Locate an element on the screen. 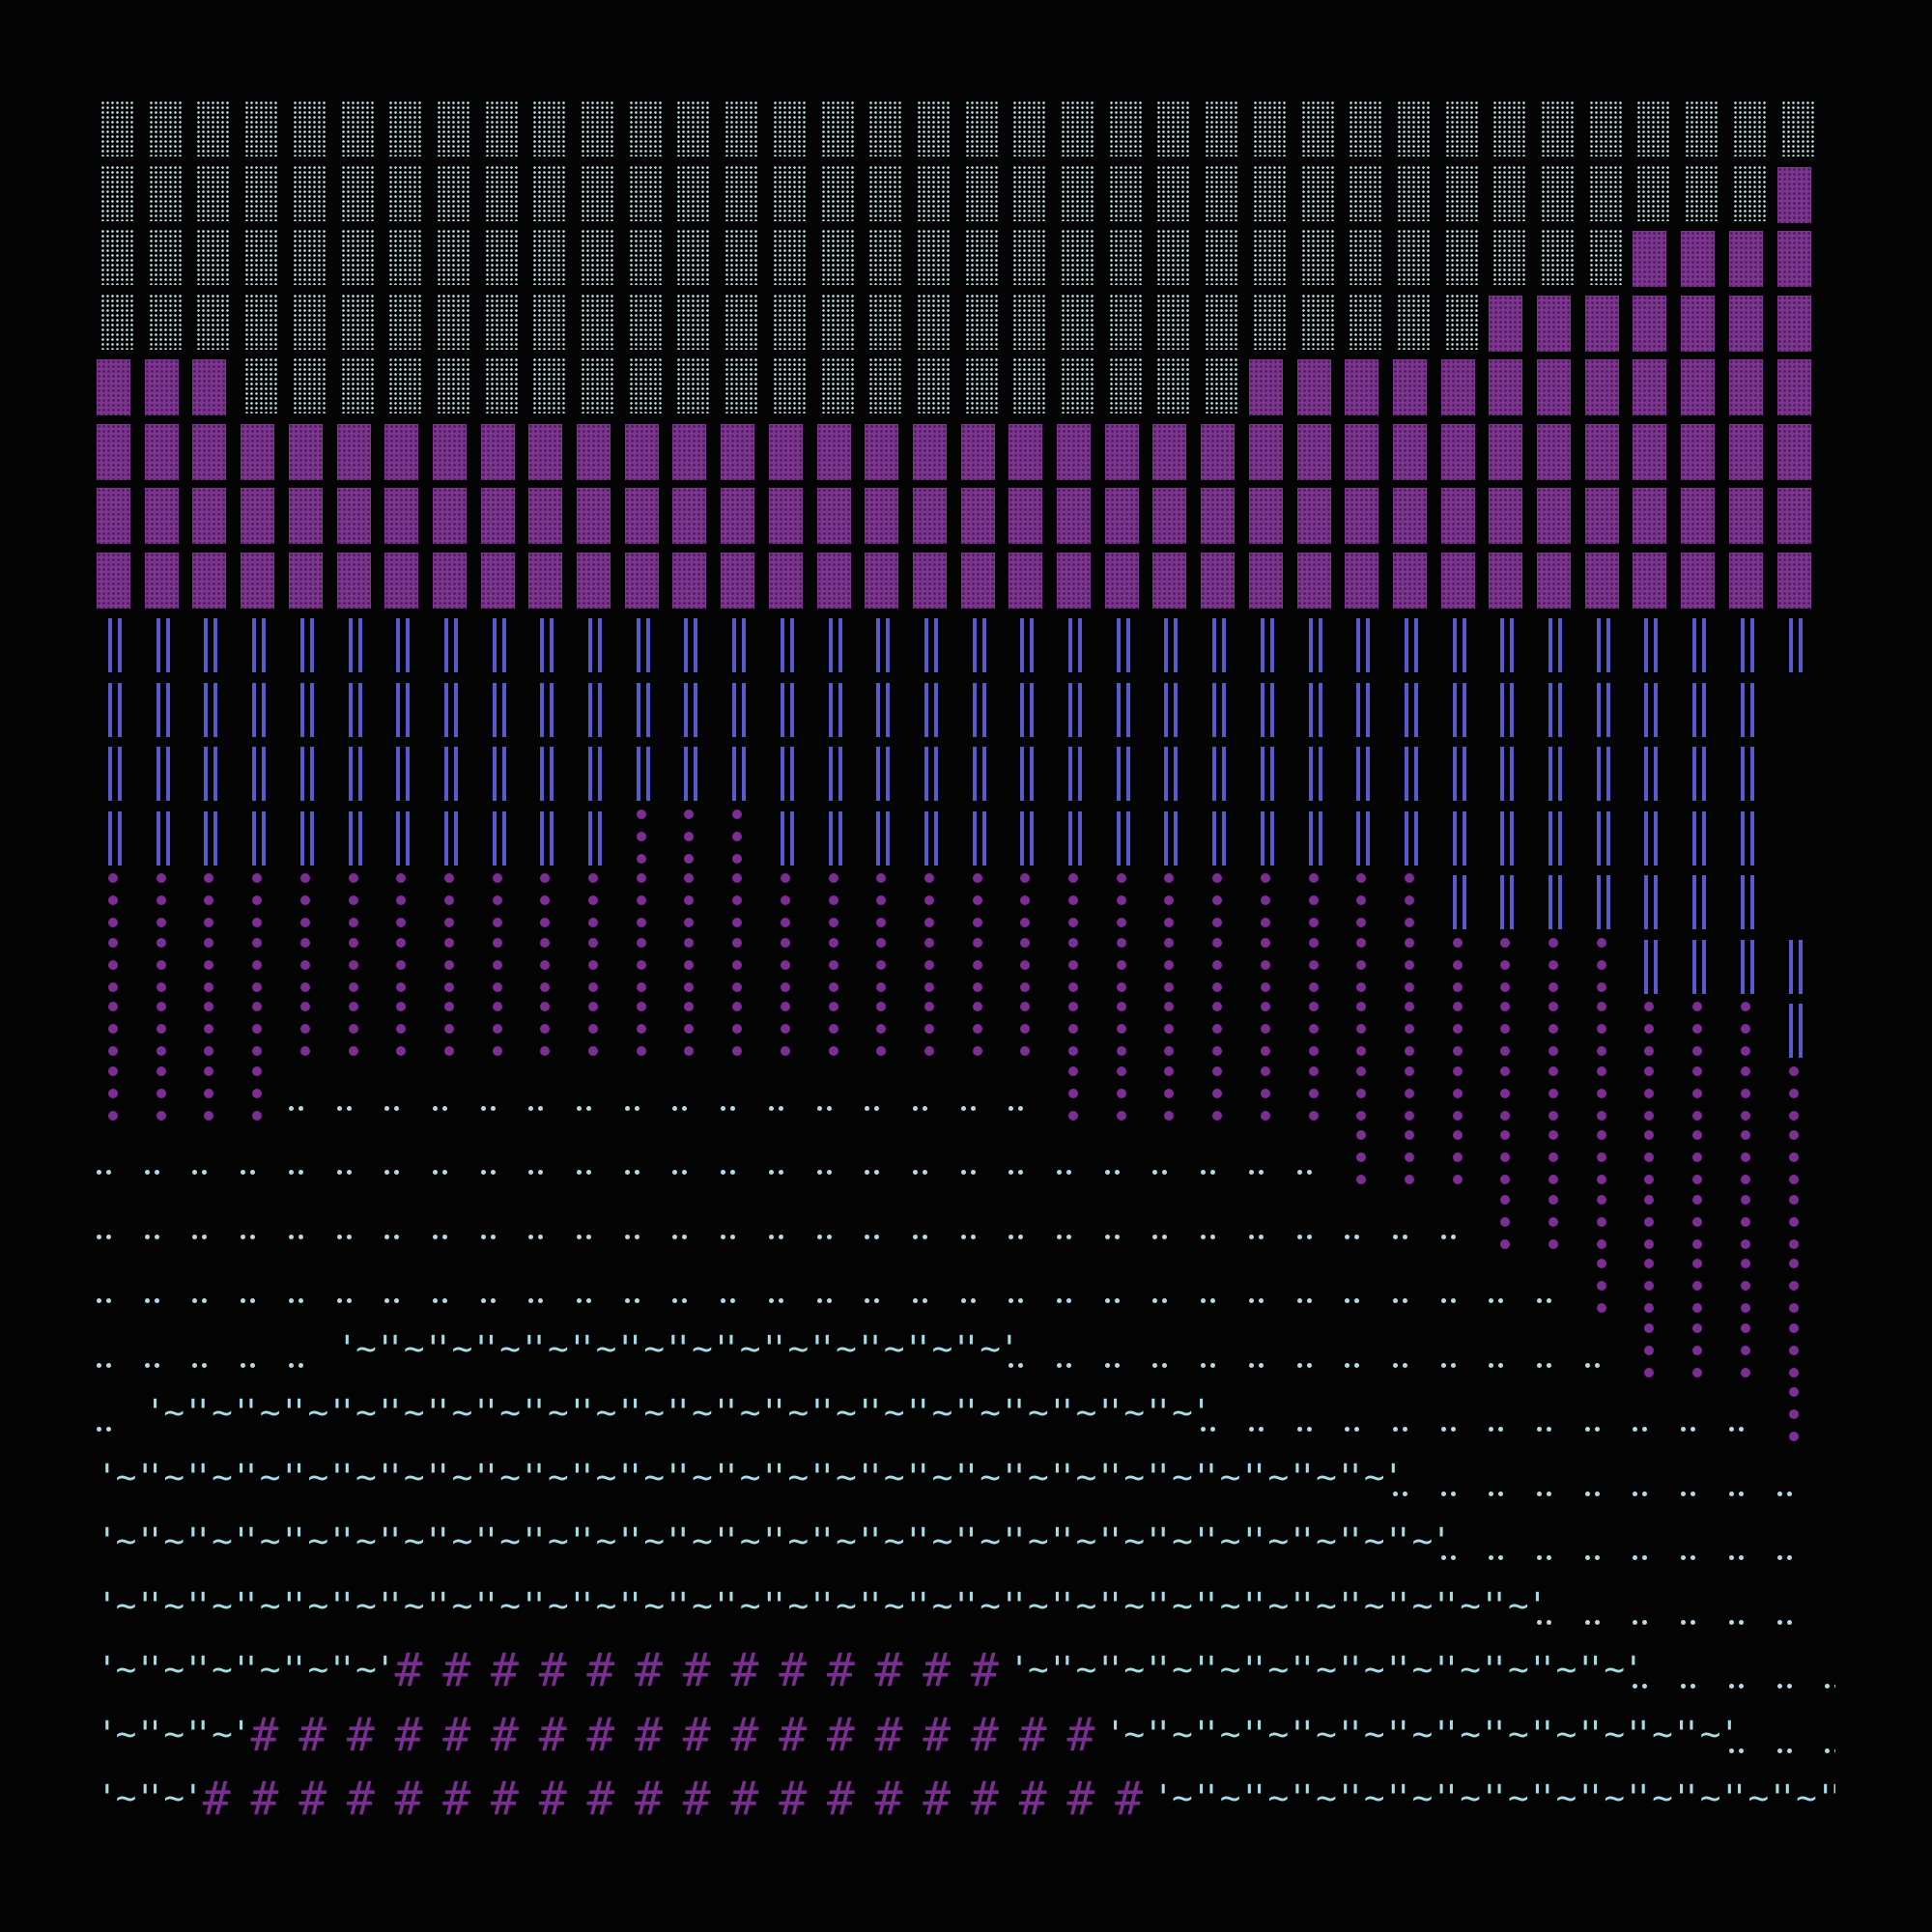  purple-dotted-tile-cell is located at coordinates (1753, 257).